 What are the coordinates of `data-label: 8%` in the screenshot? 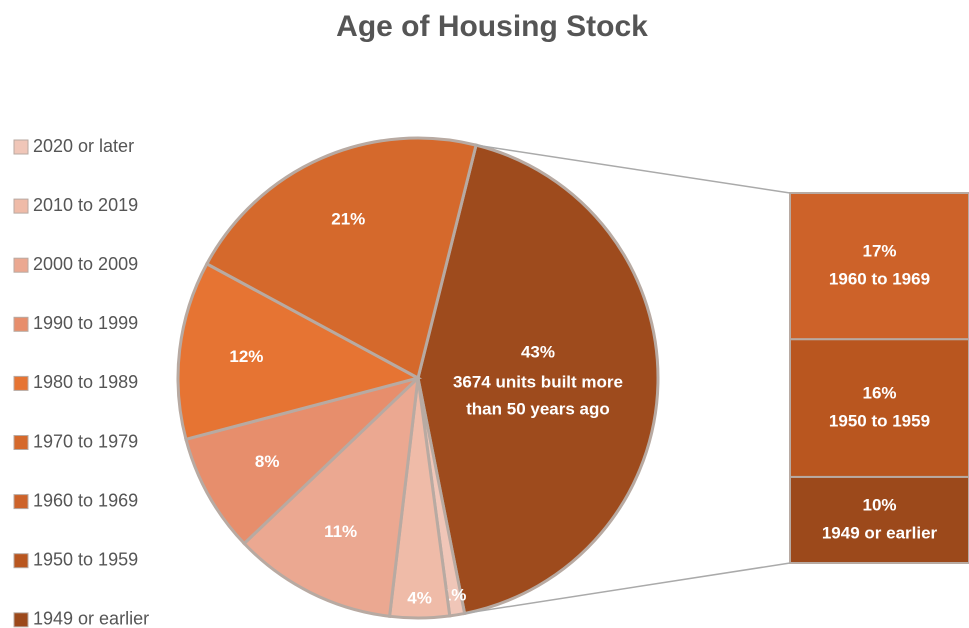 It's located at (267, 461).